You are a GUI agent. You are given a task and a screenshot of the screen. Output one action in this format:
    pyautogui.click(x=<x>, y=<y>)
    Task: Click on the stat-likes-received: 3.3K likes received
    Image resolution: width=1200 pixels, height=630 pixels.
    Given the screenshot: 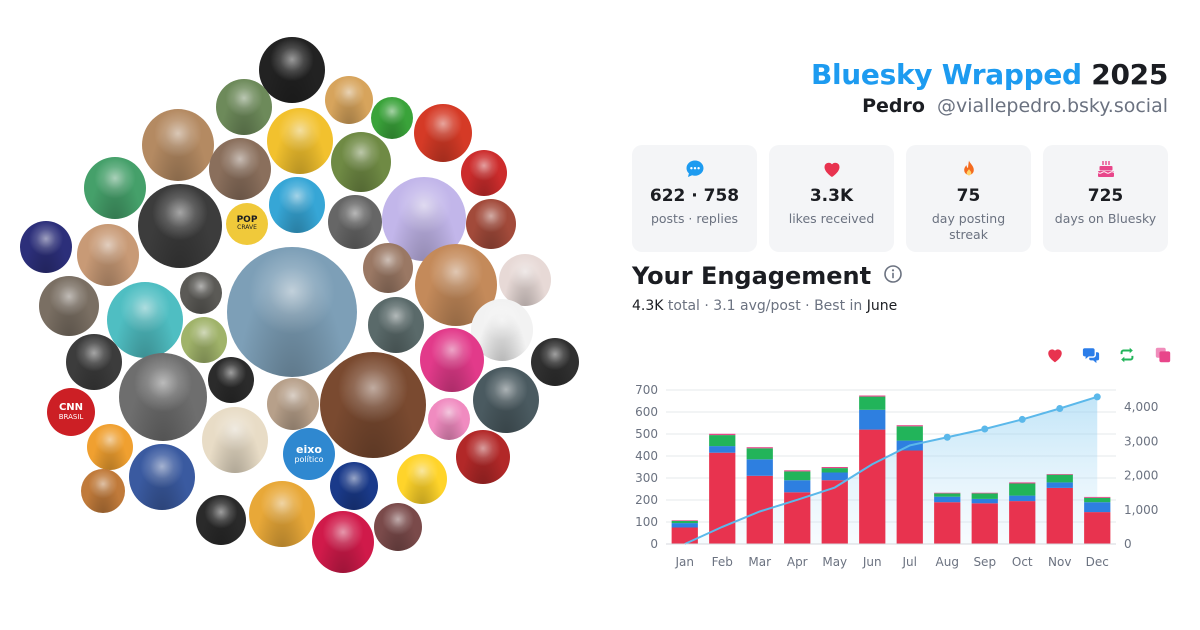 What is the action you would take?
    pyautogui.click(x=831, y=198)
    